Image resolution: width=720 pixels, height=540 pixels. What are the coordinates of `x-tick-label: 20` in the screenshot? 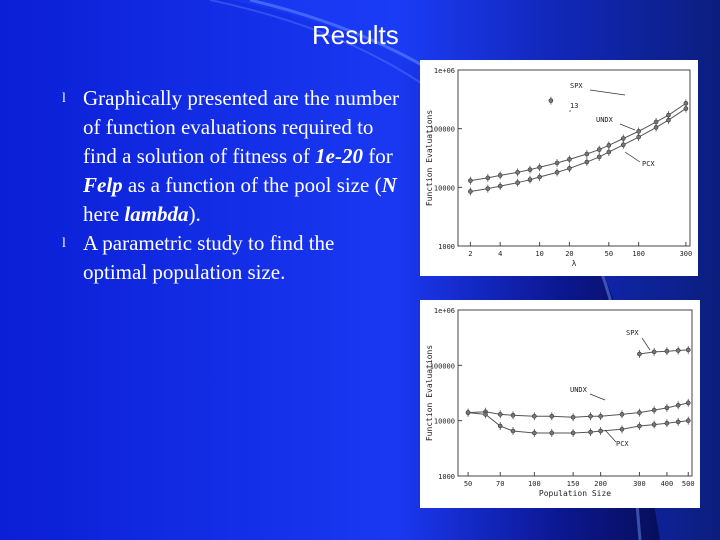 It's located at (569, 254).